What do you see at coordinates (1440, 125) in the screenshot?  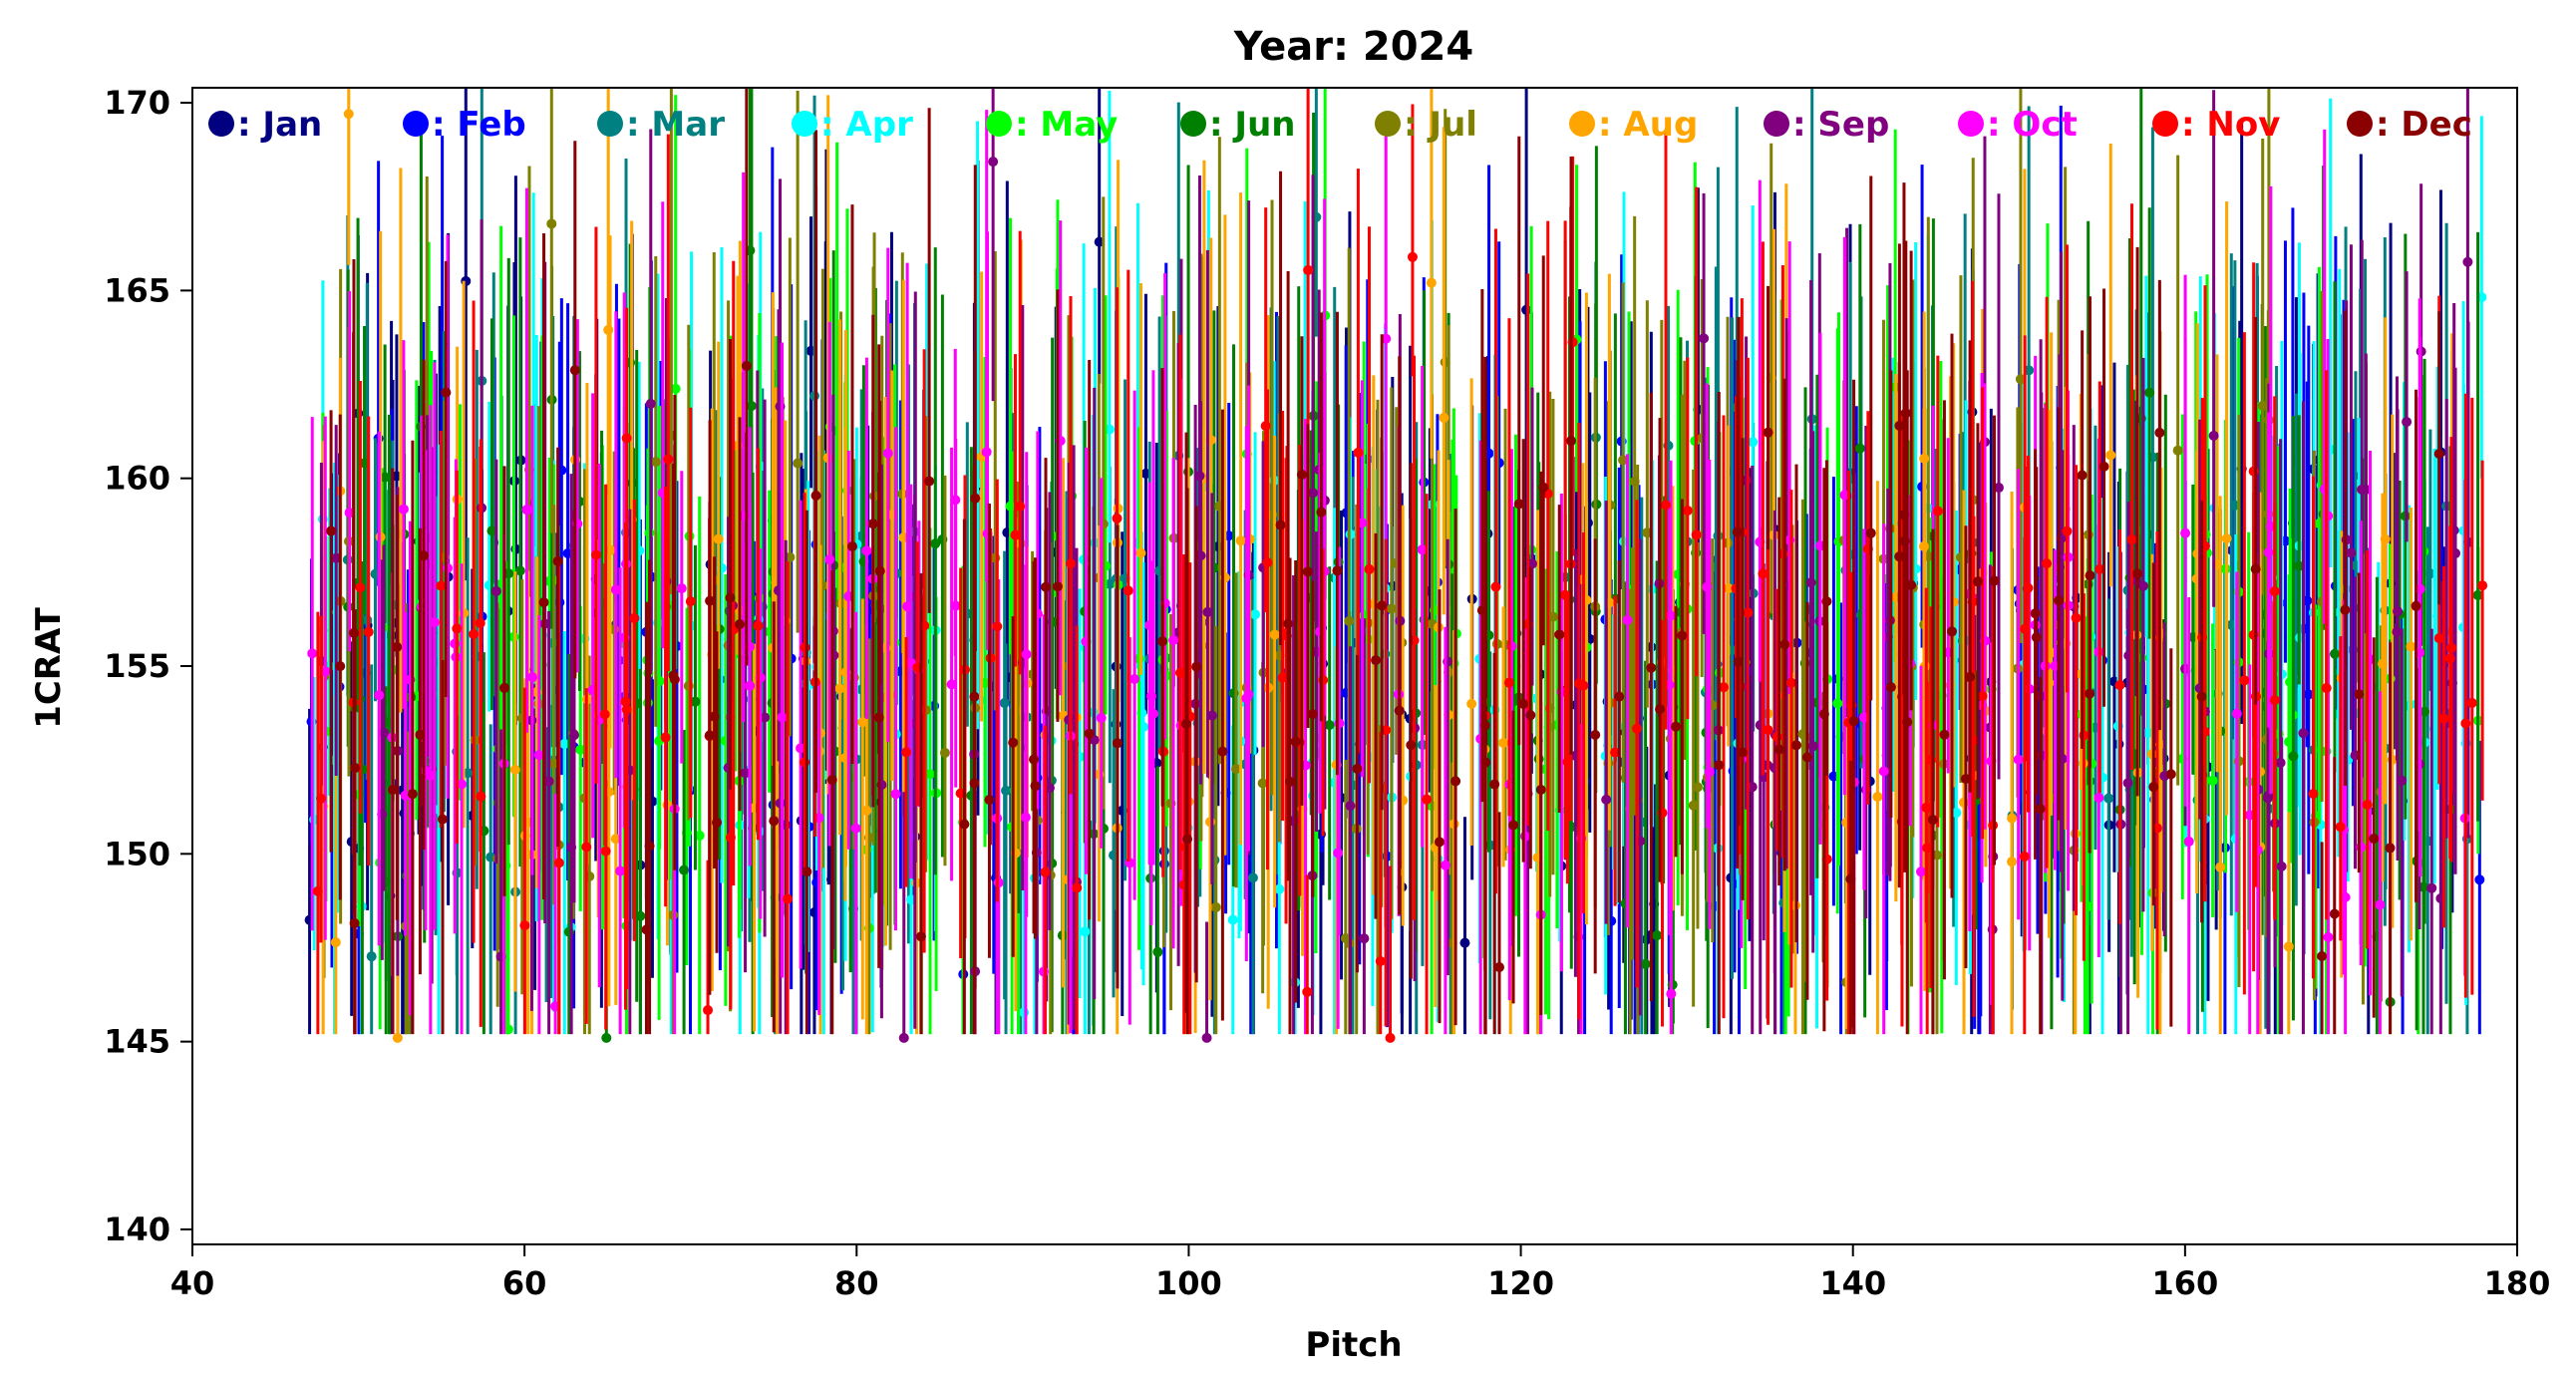 I see `legend-label: : Jul` at bounding box center [1440, 125].